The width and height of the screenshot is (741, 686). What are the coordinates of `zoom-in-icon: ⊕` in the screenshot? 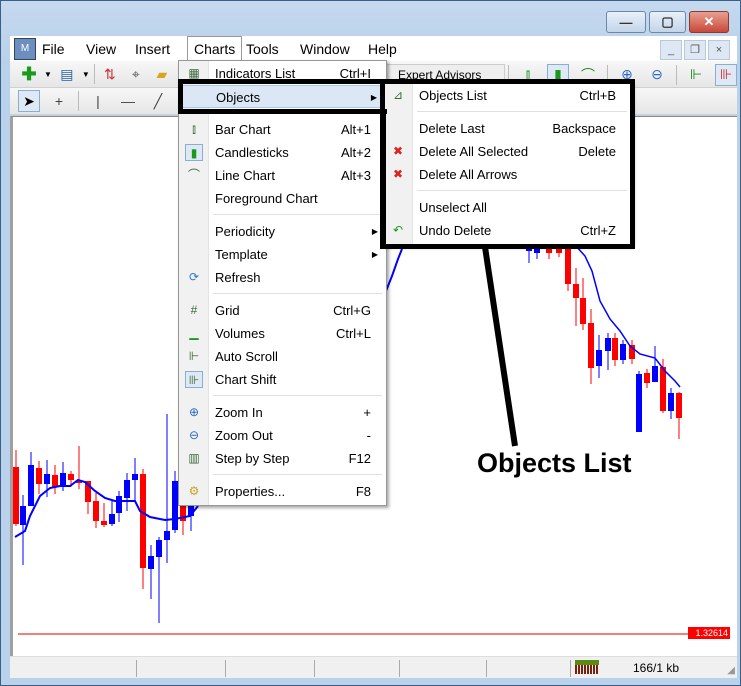 It's located at (627, 74).